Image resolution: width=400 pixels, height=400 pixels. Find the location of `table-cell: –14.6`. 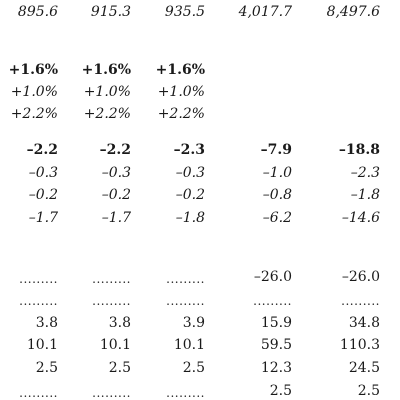

table-cell: –14.6 is located at coordinates (360, 218).